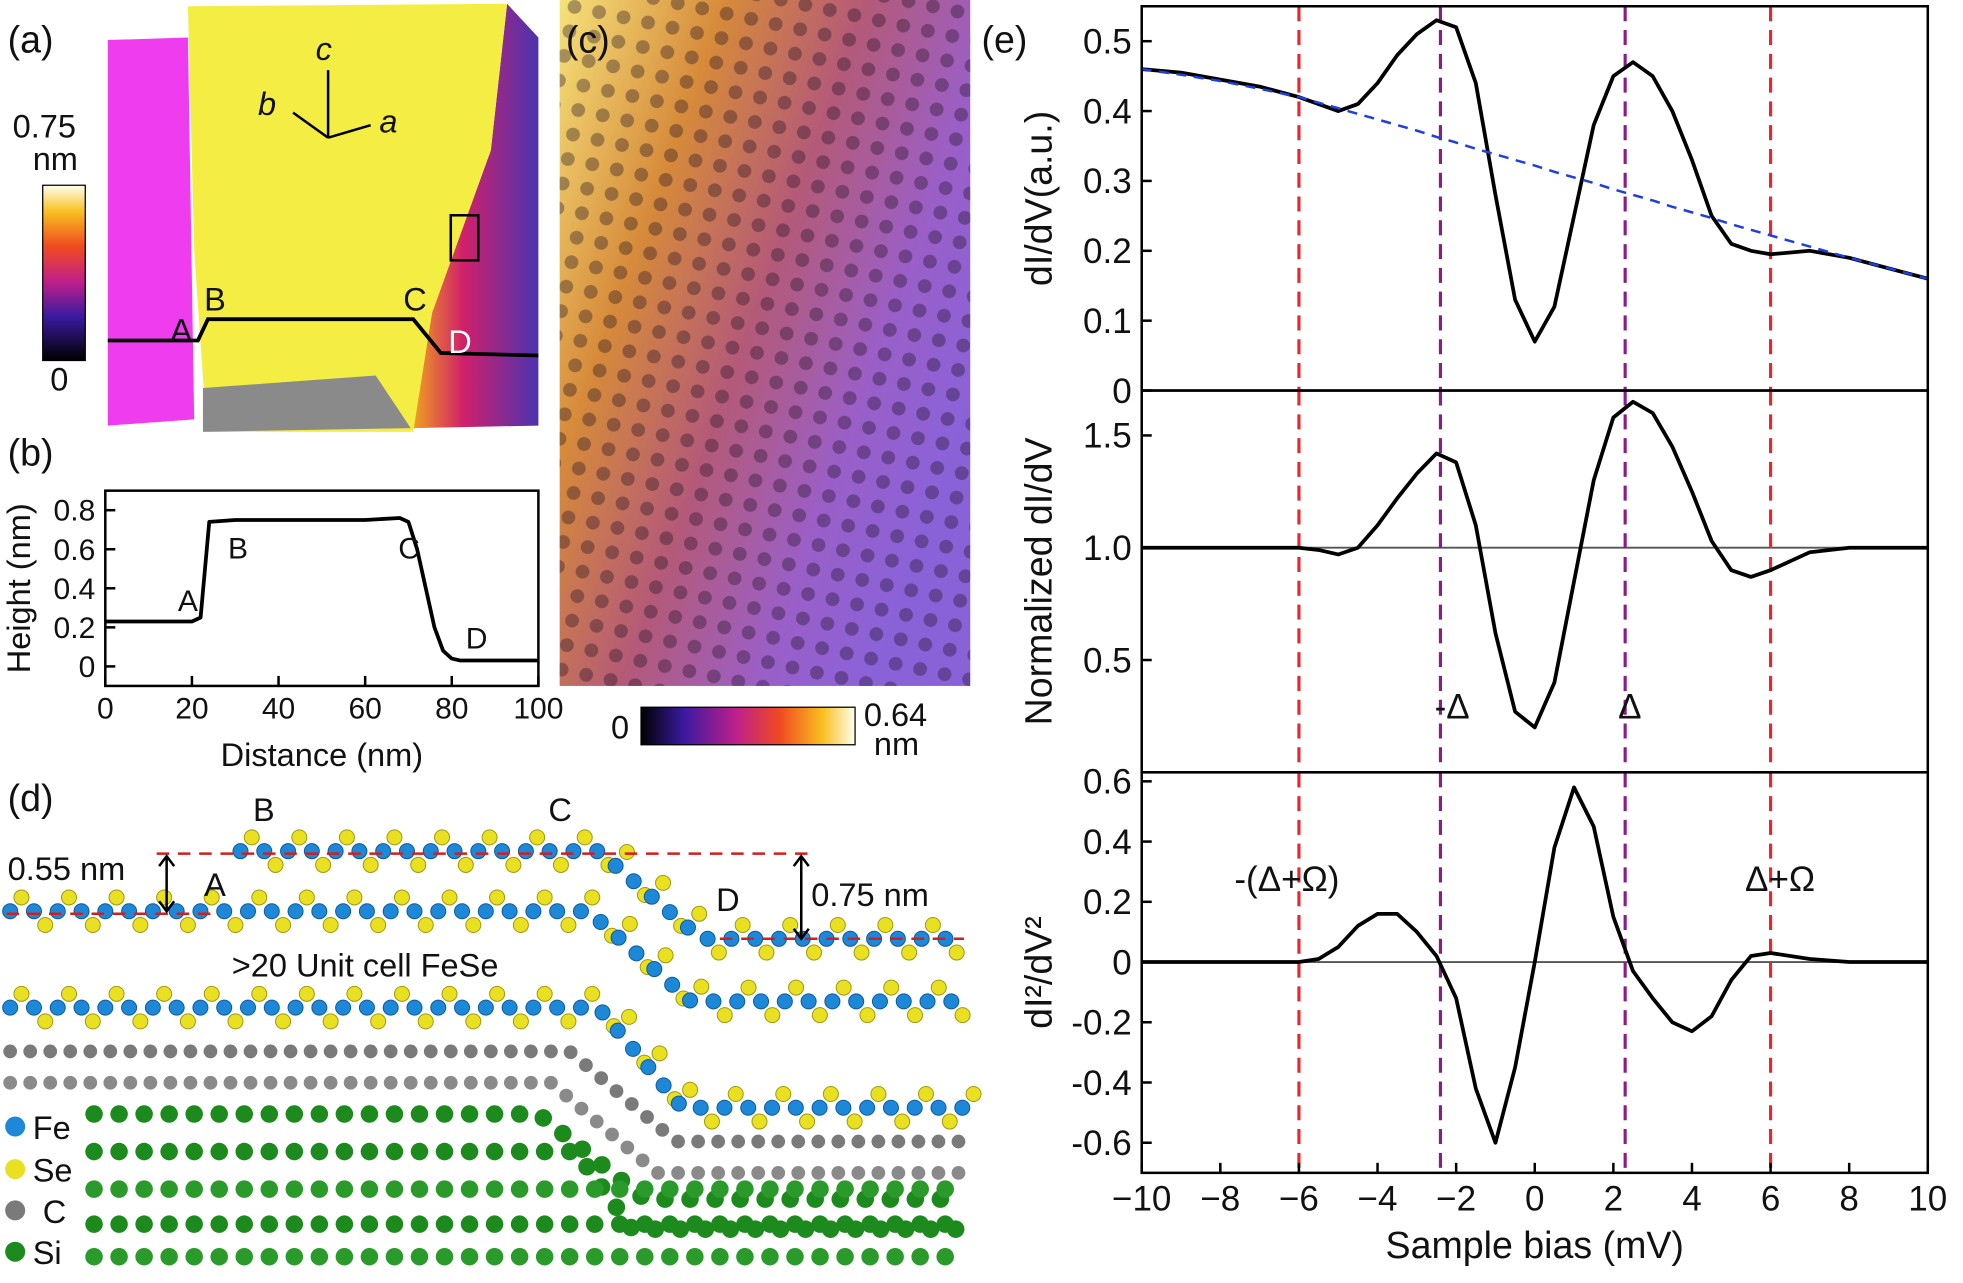 Image resolution: width=1963 pixels, height=1283 pixels. I want to click on y-axis-label: Height (nm), so click(19, 588).